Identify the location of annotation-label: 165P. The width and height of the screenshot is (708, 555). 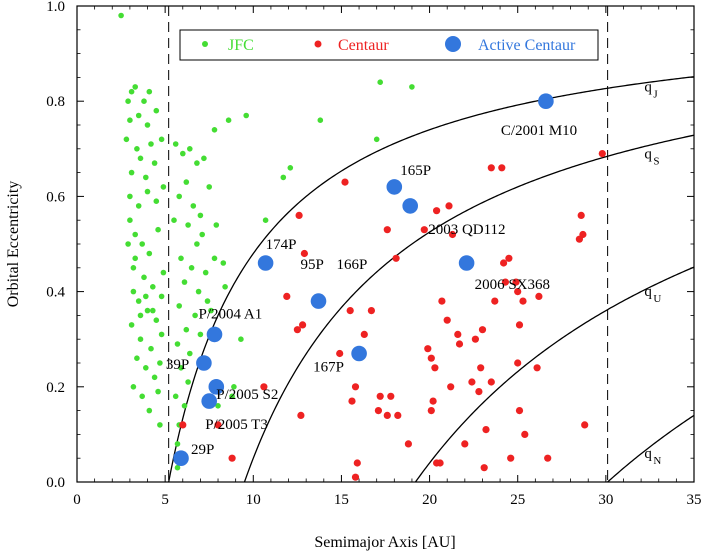
(415, 171).